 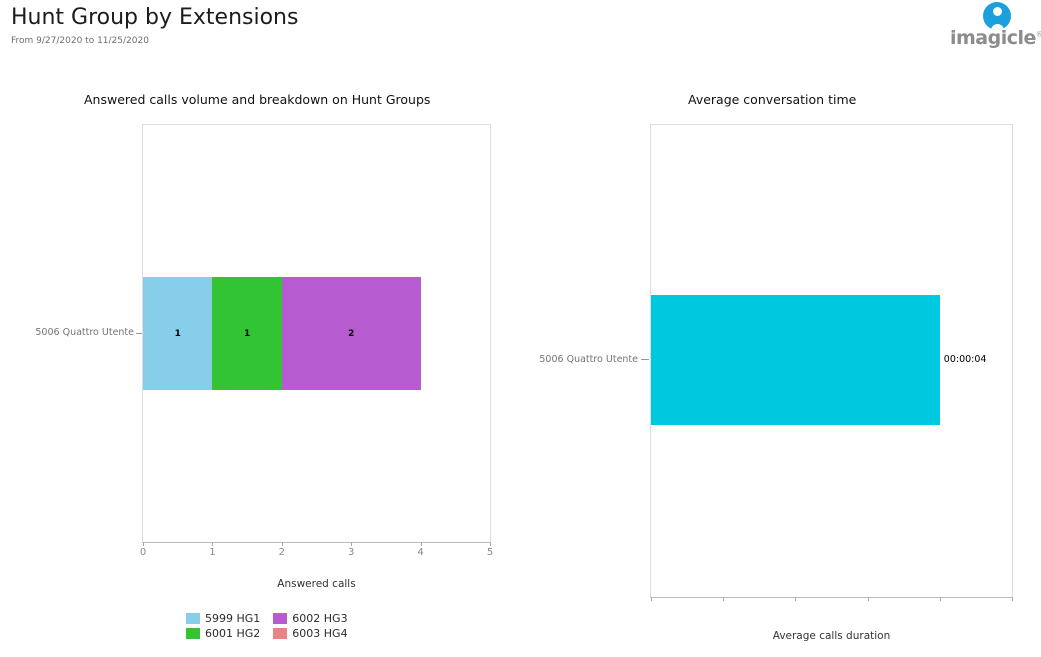 I want to click on bar-segment-5999-hg1: 1, so click(x=178, y=333).